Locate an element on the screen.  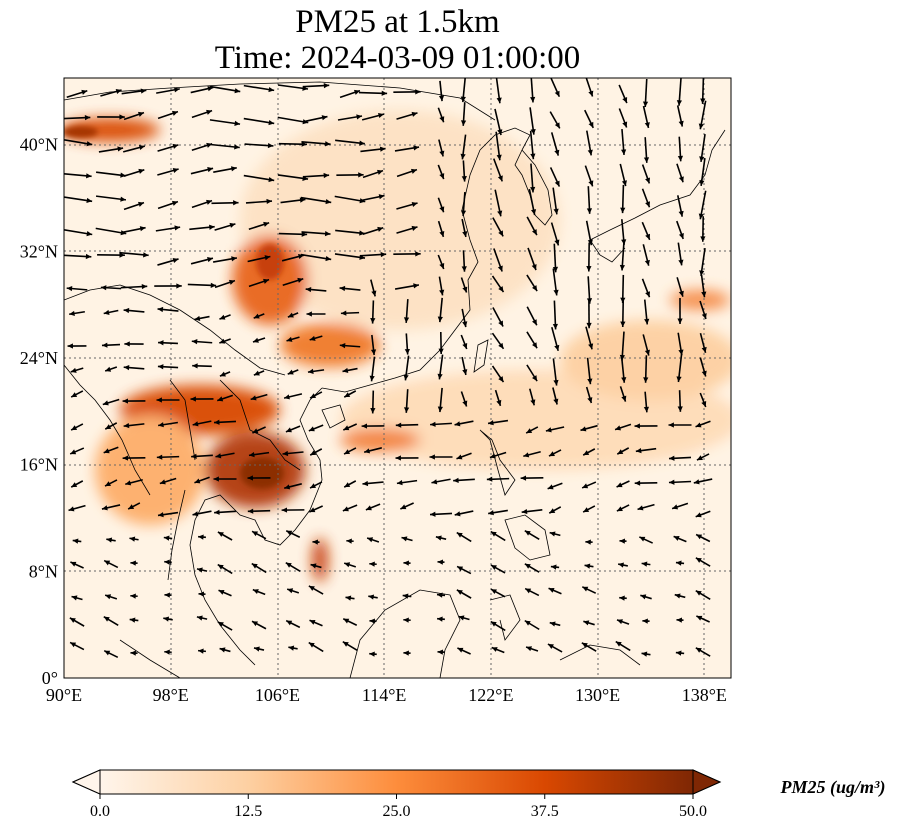
colorbar-tick-label: 50.0 is located at coordinates (693, 811).